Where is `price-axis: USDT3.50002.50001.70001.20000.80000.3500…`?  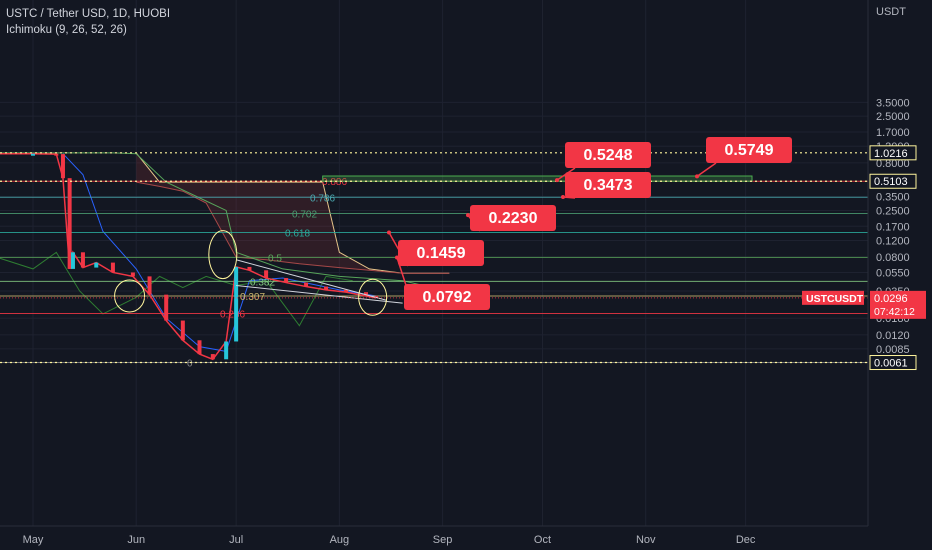 price-axis: USDT3.50002.50001.70001.20000.80000.3500… is located at coordinates (899, 275).